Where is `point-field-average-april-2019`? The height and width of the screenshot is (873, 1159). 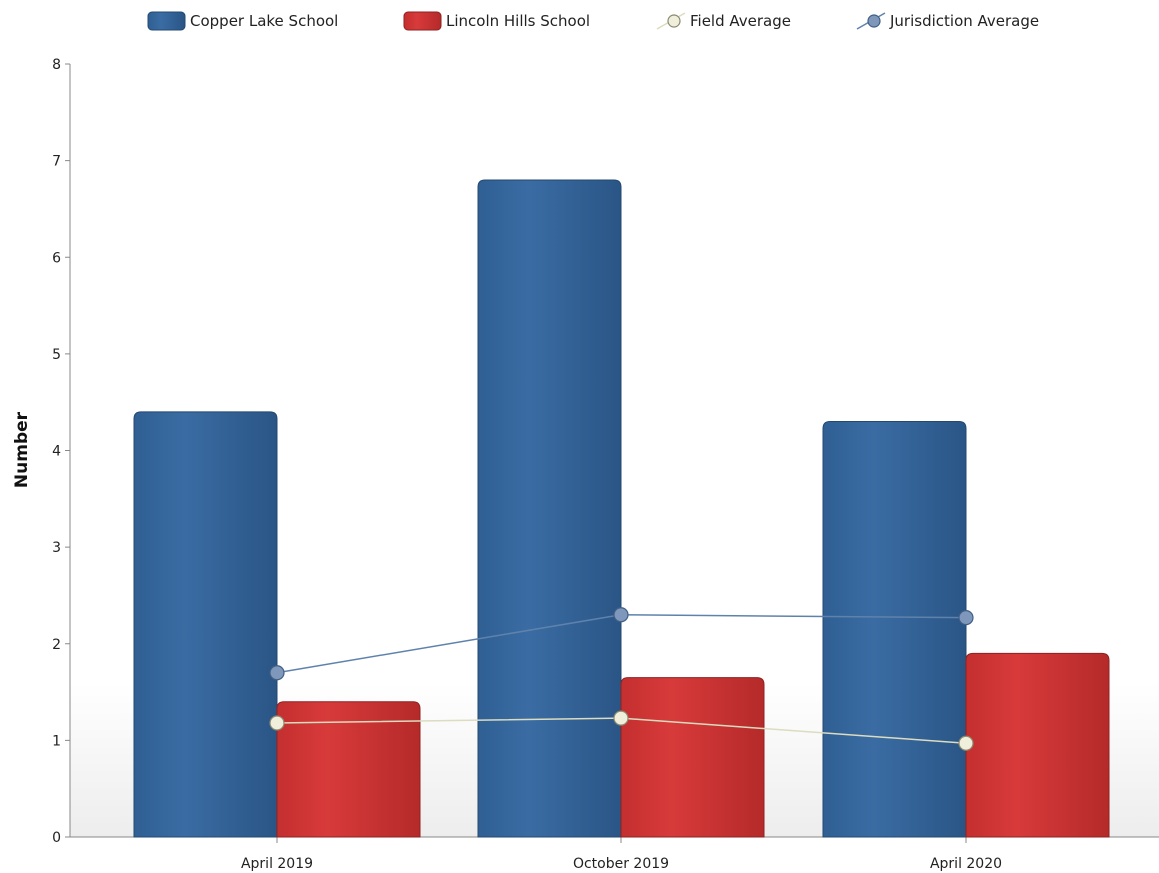 point-field-average-april-2019 is located at coordinates (277, 723).